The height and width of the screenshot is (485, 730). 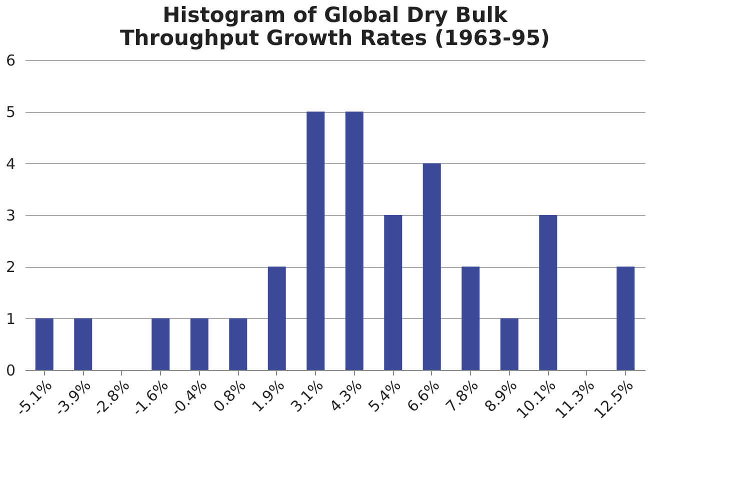 What do you see at coordinates (11, 112) in the screenshot?
I see `y-tick-label: 5` at bounding box center [11, 112].